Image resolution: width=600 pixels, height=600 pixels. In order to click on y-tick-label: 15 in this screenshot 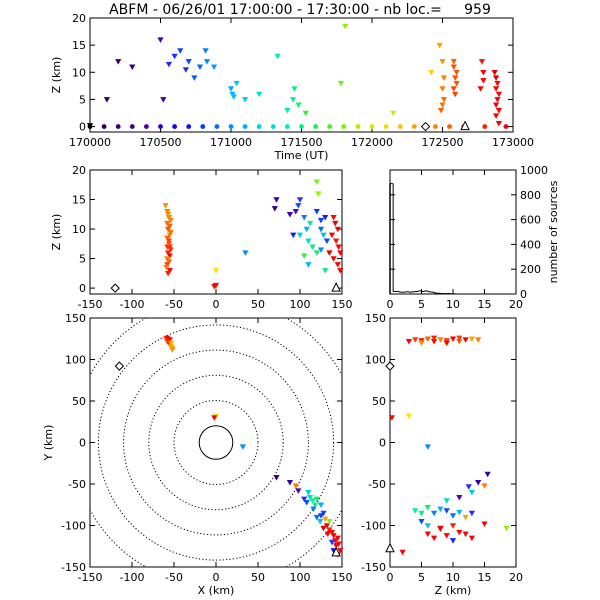, I will do `click(79, 200)`.